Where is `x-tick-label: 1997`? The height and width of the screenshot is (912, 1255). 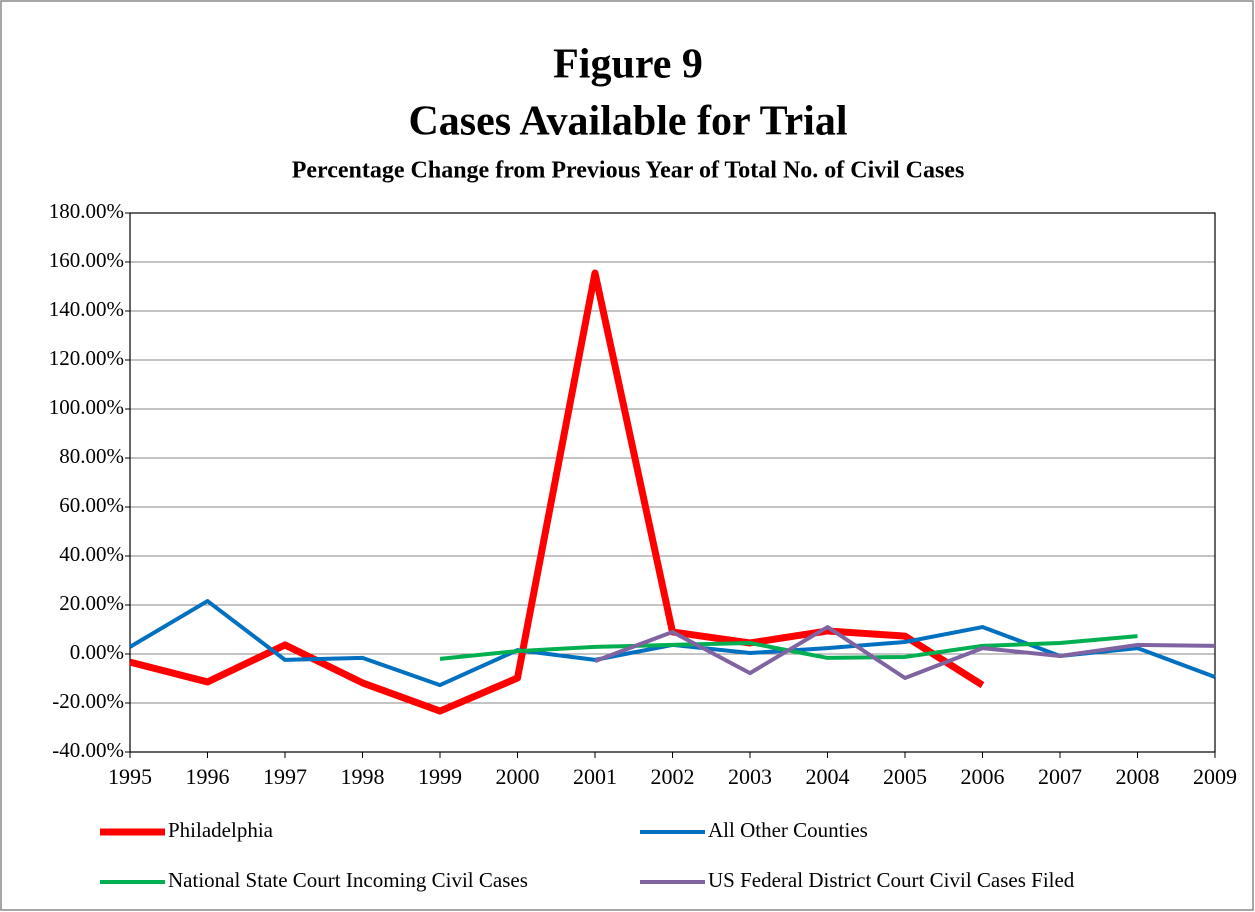 x-tick-label: 1997 is located at coordinates (285, 776).